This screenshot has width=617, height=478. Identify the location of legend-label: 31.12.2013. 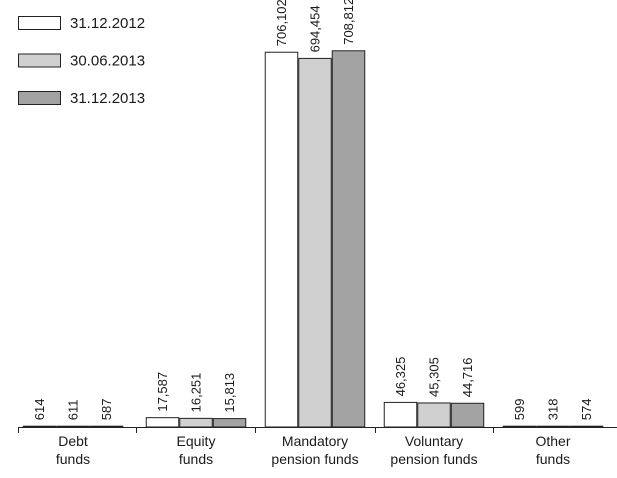
(107, 98).